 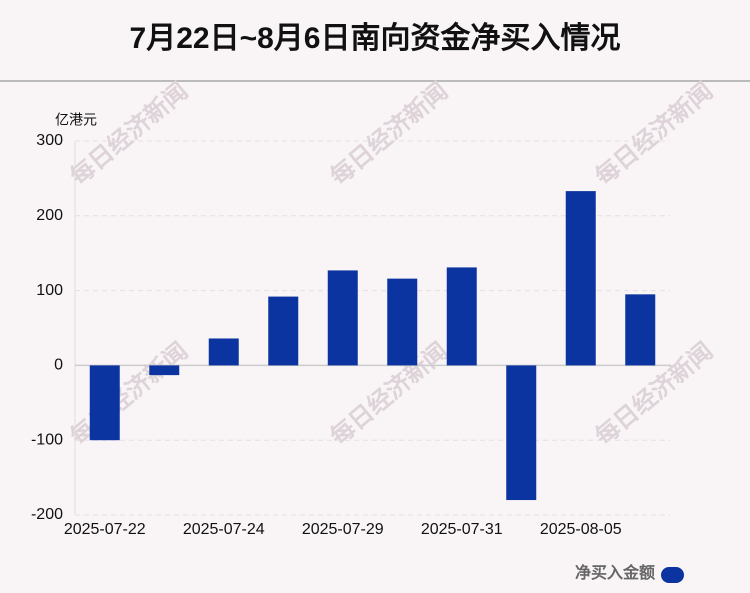 What do you see at coordinates (581, 529) in the screenshot?
I see `x-tick-label: 2025-08-05` at bounding box center [581, 529].